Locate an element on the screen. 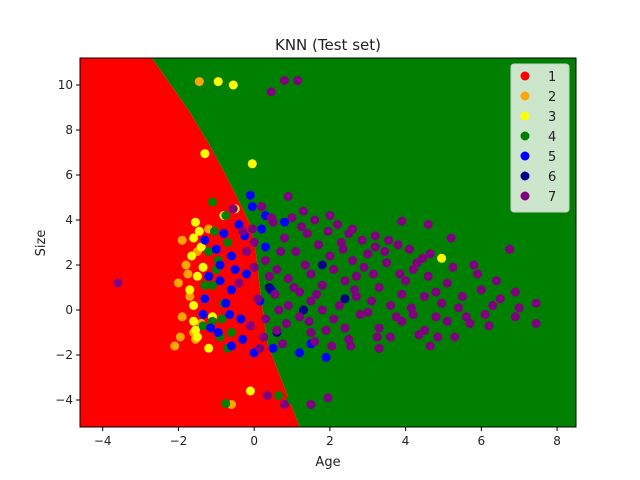 This screenshot has width=640, height=480. legend-label-6: 6 is located at coordinates (552, 177).